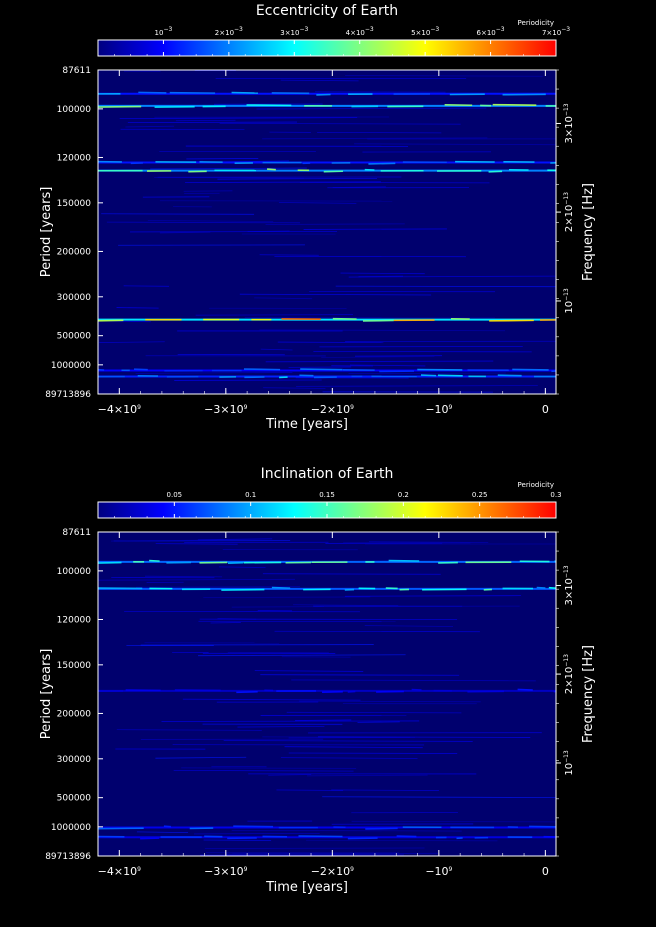 This screenshot has height=927, width=656. Describe the element at coordinates (250, 495) in the screenshot. I see `colorbar-tick-label: 0.1` at that location.